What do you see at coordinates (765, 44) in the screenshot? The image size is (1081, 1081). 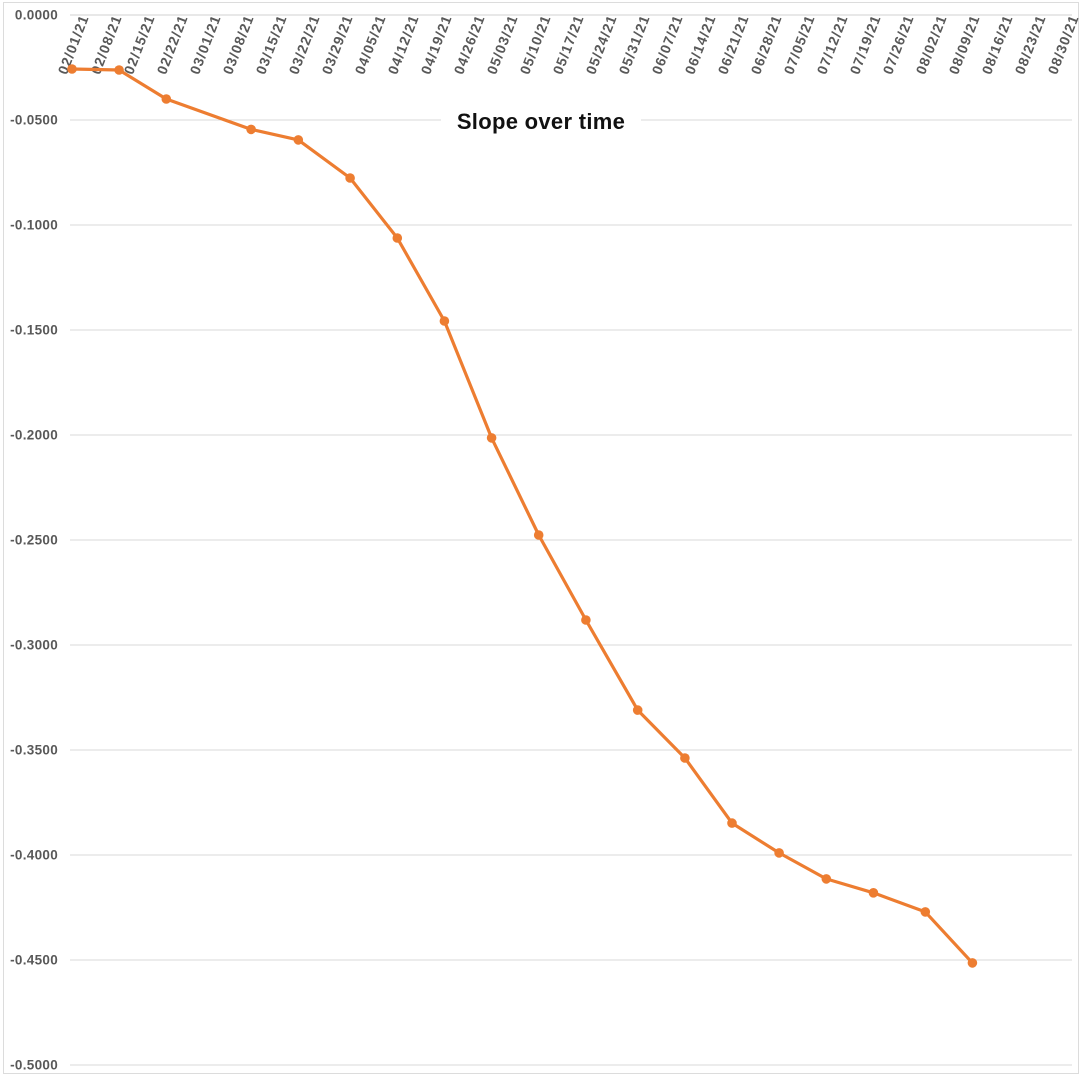 I see `x-axis-tick-label: 06/28/21` at bounding box center [765, 44].